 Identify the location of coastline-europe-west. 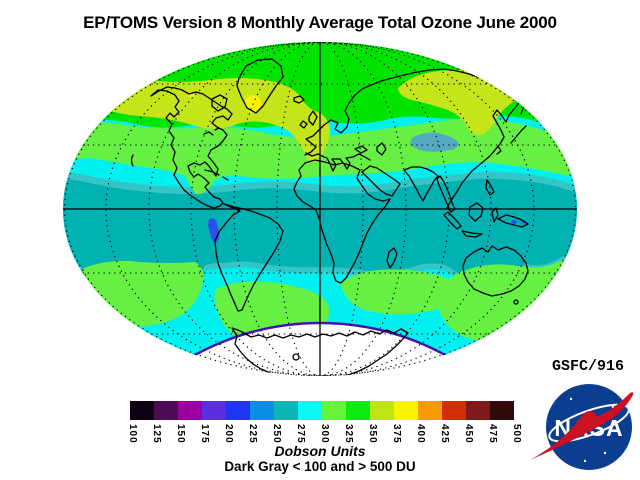
(311, 143).